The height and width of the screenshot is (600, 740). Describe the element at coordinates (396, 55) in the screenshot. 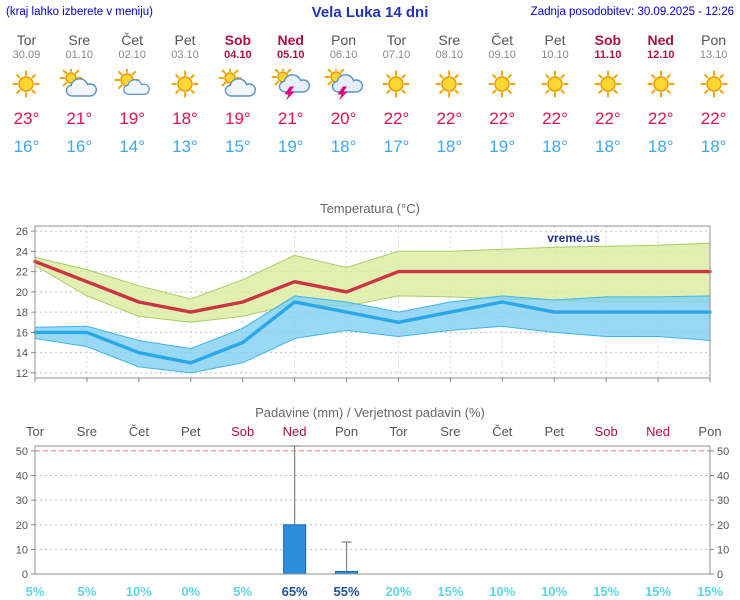

I see `day-date: 07.10` at that location.